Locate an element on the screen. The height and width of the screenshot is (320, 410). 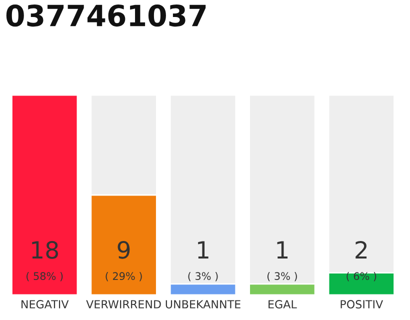
data-label: 9 ( 29% ) is located at coordinates (124, 261).